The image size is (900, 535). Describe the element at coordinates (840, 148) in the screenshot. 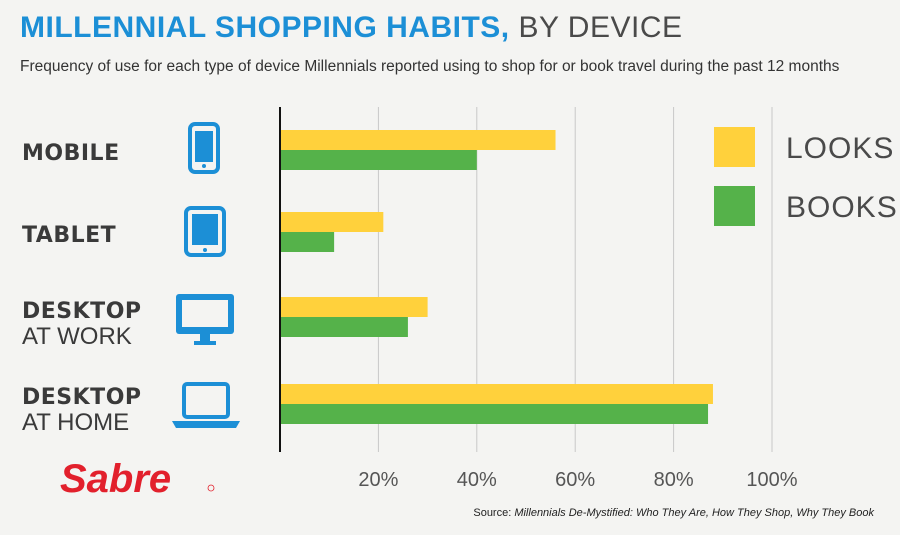

I see `legend-label-looks: LOOKS` at that location.